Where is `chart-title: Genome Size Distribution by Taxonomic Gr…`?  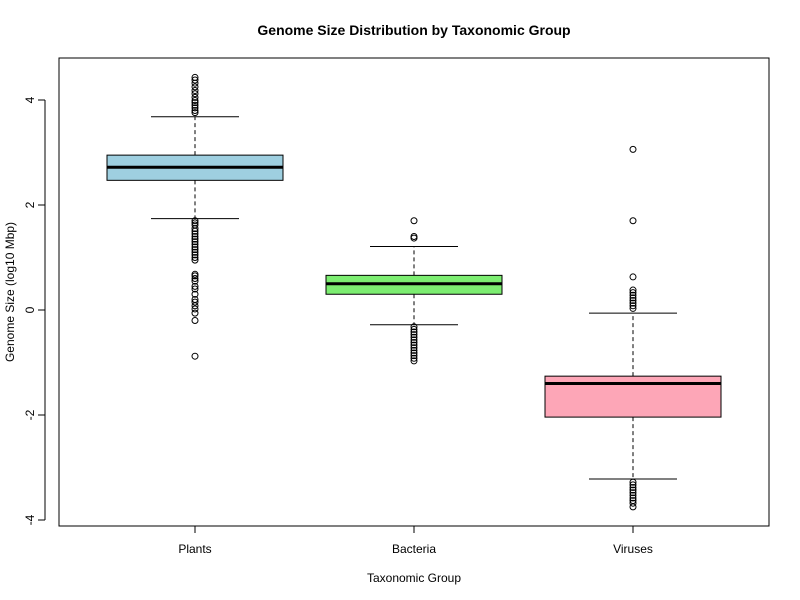
chart-title: Genome Size Distribution by Taxonomic Gr… is located at coordinates (413, 30).